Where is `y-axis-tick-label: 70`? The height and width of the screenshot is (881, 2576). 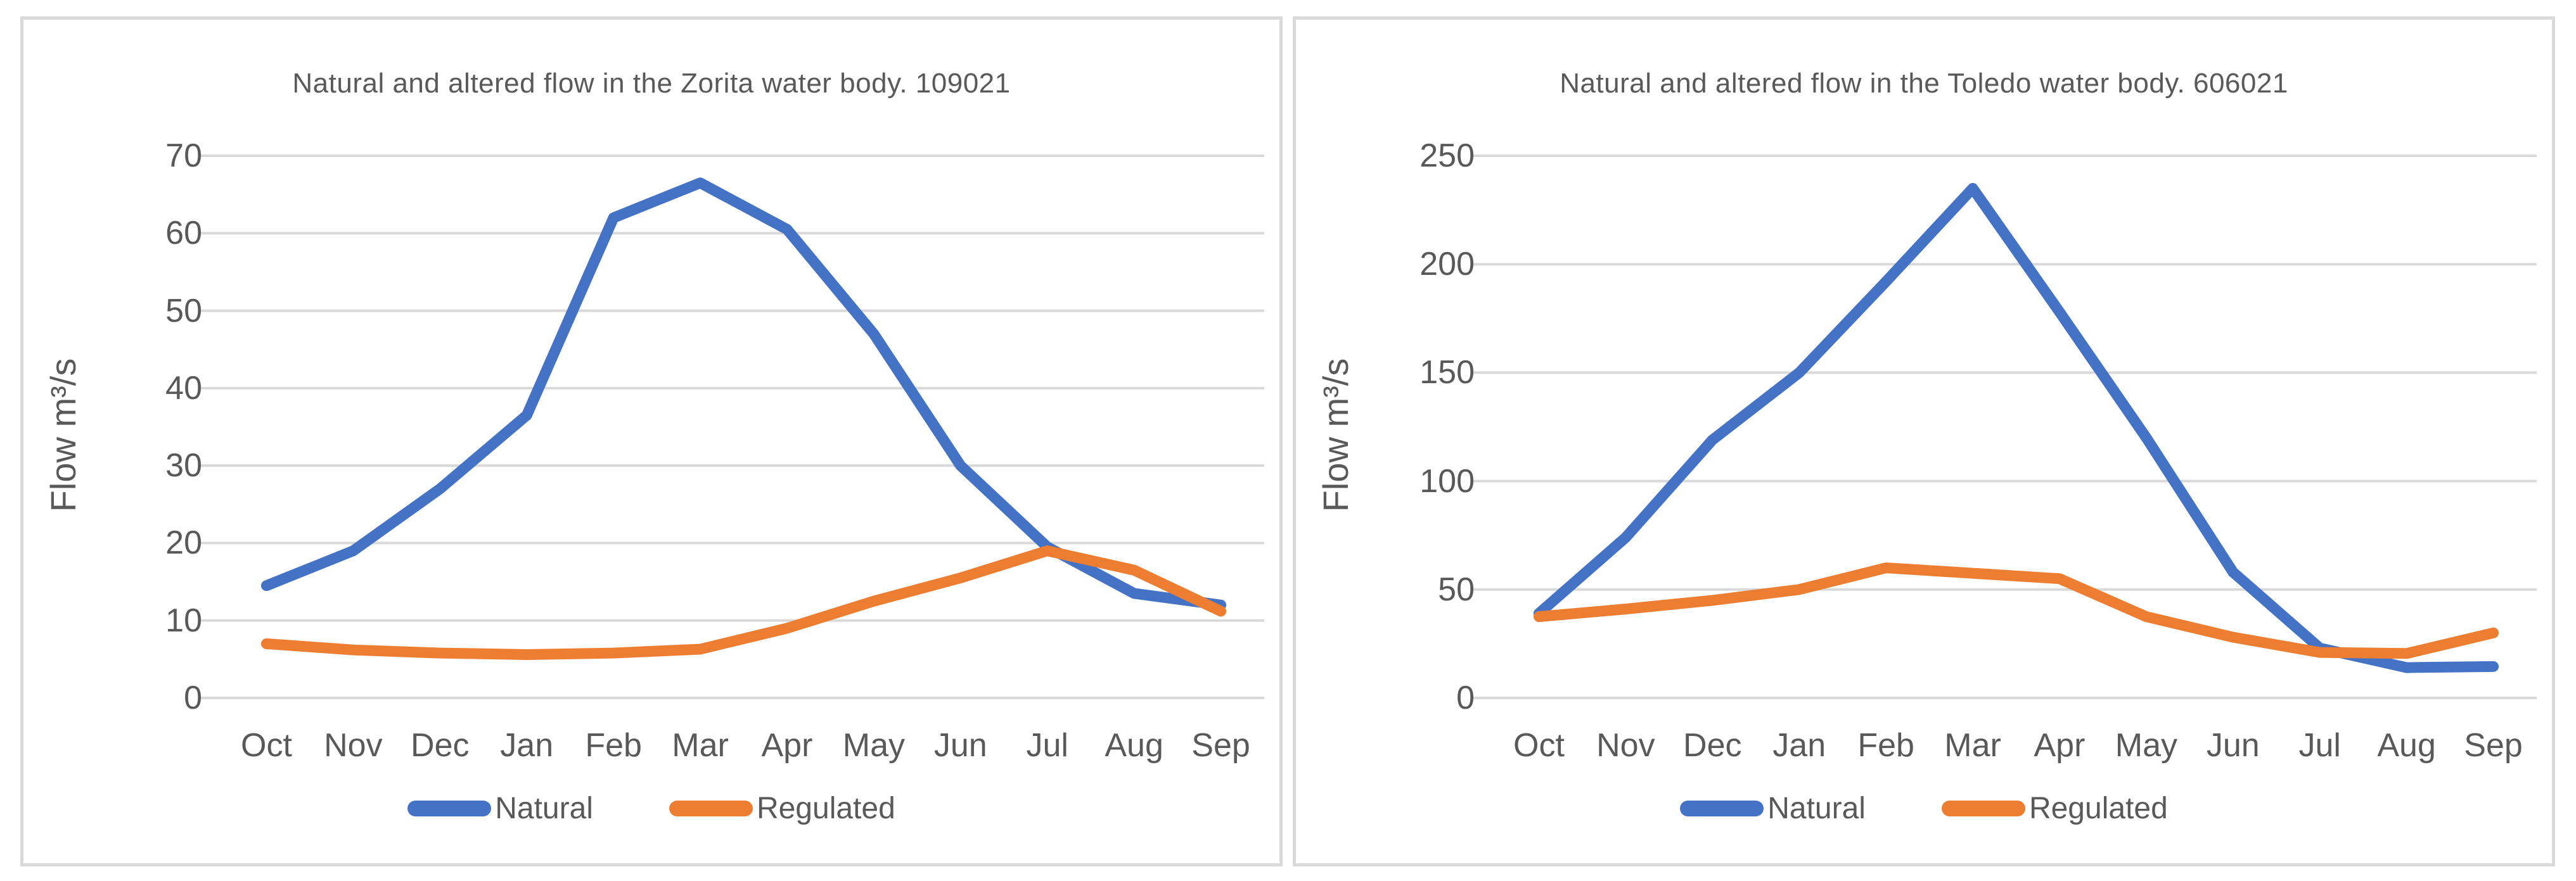
y-axis-tick-label: 70 is located at coordinates (183, 155).